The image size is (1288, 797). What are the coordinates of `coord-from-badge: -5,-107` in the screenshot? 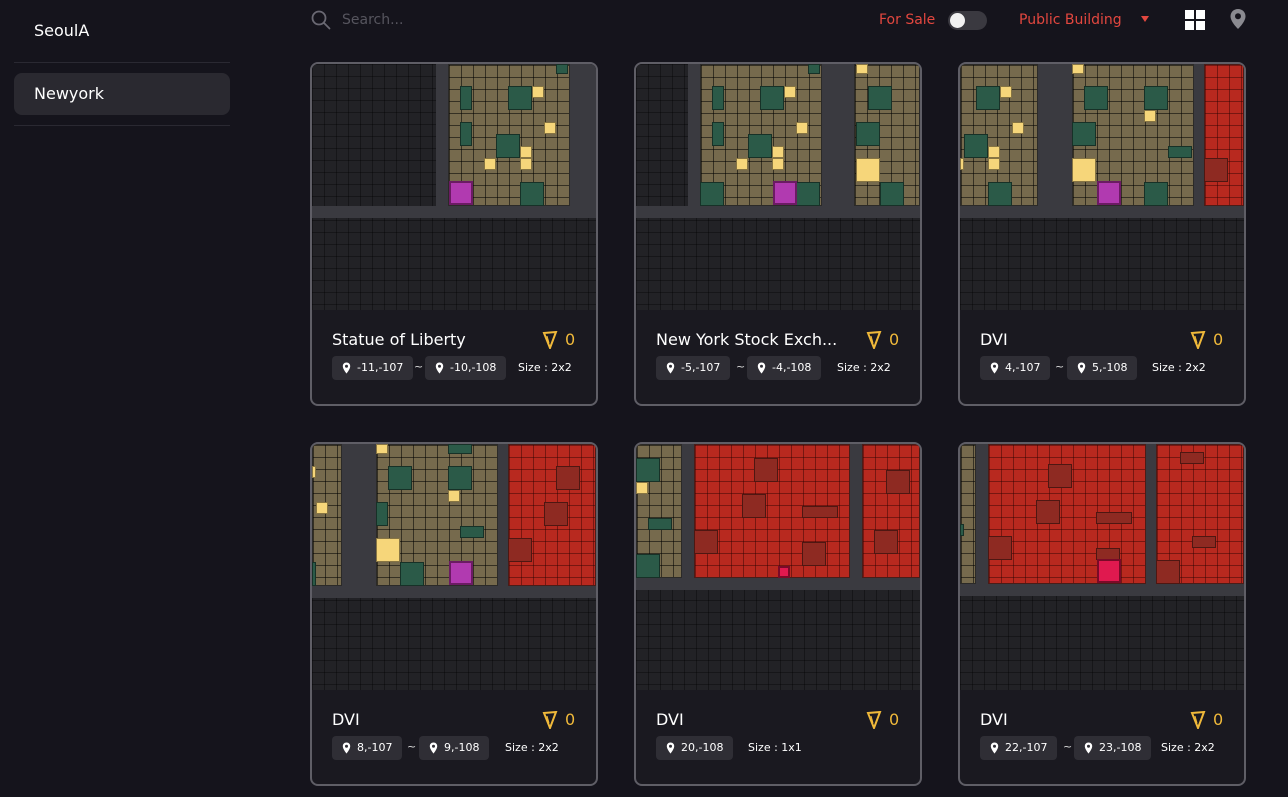 It's located at (693, 368).